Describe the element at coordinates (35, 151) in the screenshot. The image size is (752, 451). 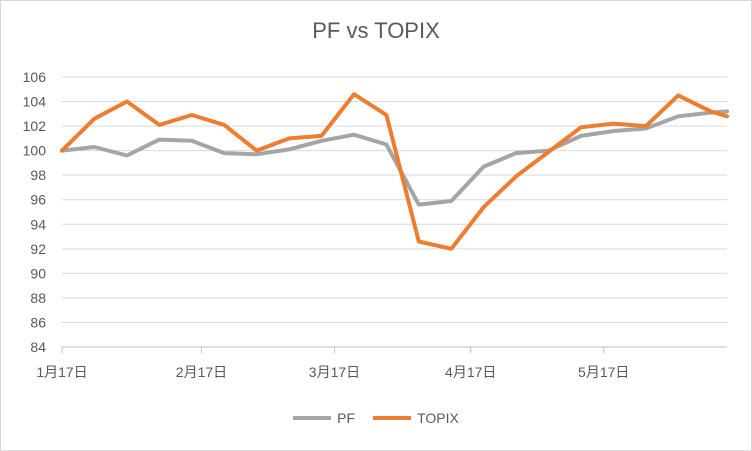
I see `y-tick-label-100: 100` at that location.